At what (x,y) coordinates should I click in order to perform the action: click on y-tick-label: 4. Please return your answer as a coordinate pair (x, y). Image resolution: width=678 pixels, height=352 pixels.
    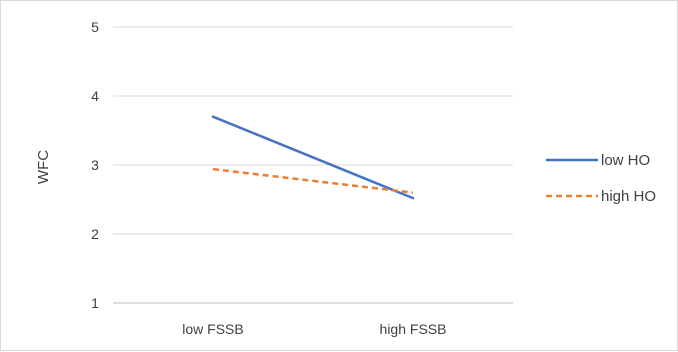
    Looking at the image, I should click on (95, 96).